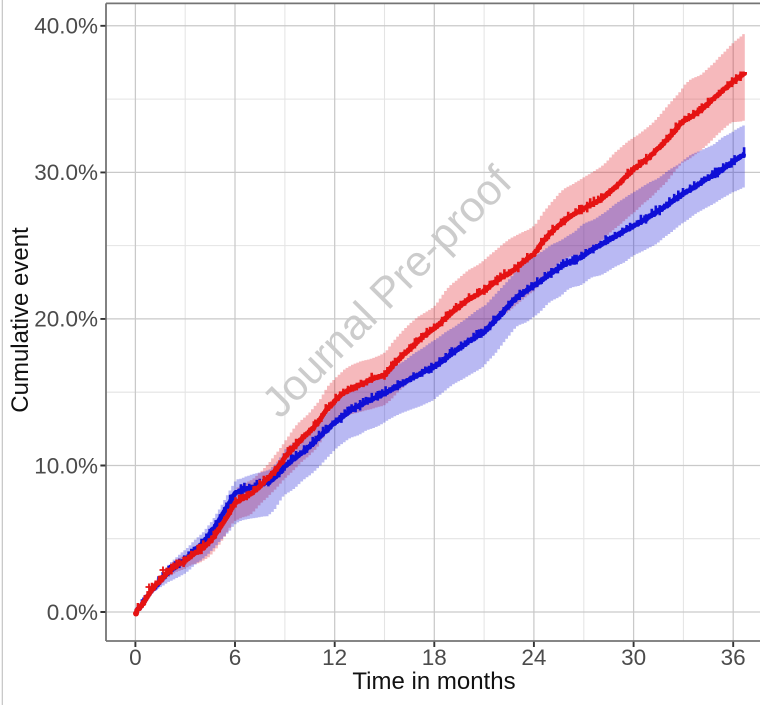  I want to click on svg-text: 36, so click(733, 657).